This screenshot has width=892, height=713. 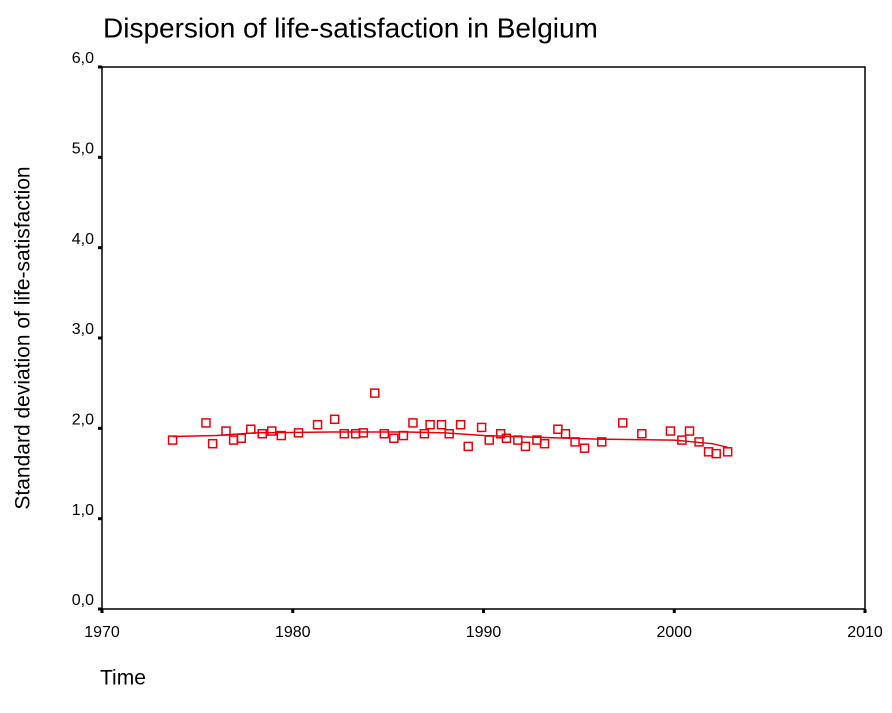 What do you see at coordinates (865, 632) in the screenshot?
I see `x-tick-label: 2010` at bounding box center [865, 632].